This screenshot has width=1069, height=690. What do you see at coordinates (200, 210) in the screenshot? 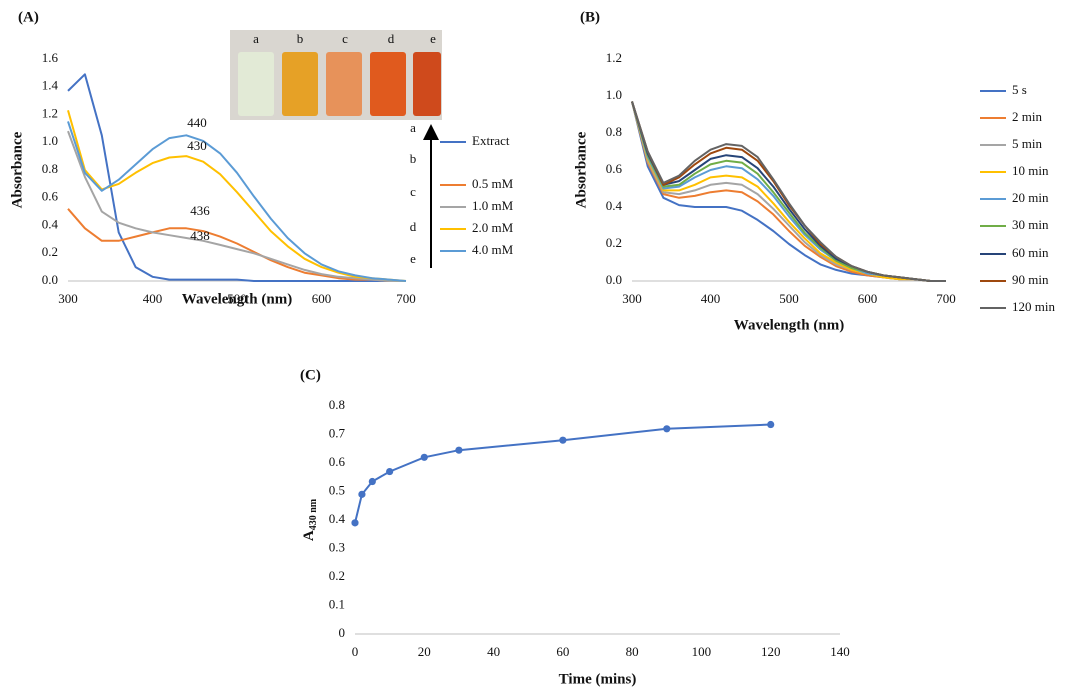
I see `annotation: 436` at bounding box center [200, 210].